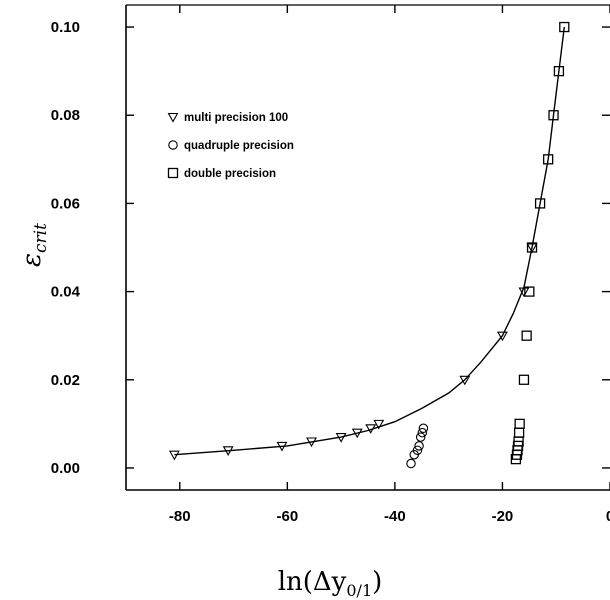 The width and height of the screenshot is (610, 600). What do you see at coordinates (180, 516) in the screenshot?
I see `x-tick-label: -80` at bounding box center [180, 516].